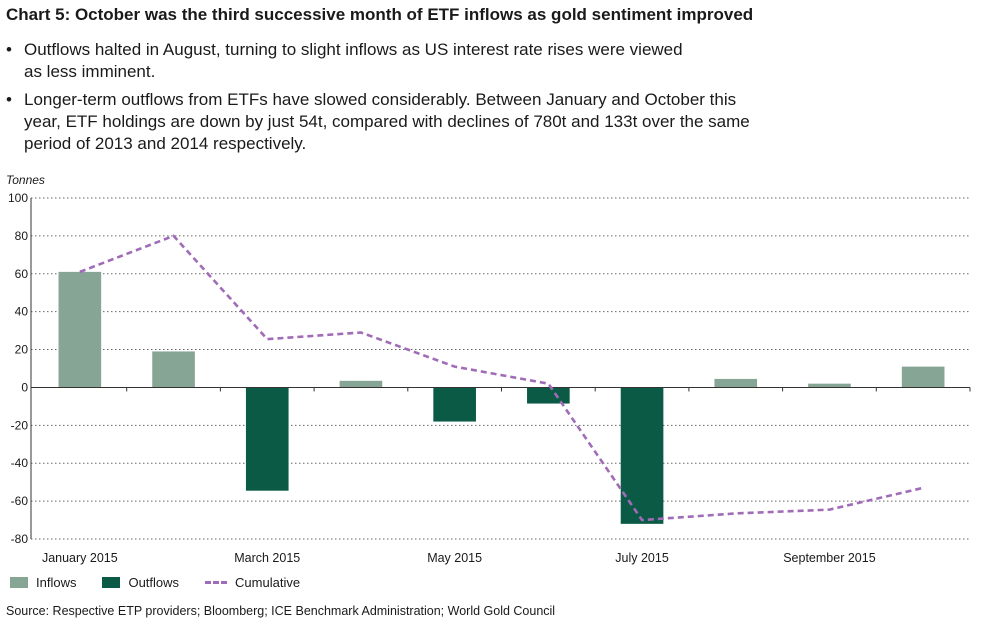 Image resolution: width=988 pixels, height=623 pixels. Describe the element at coordinates (22, 312) in the screenshot. I see `y-tick-label: 40` at that location.